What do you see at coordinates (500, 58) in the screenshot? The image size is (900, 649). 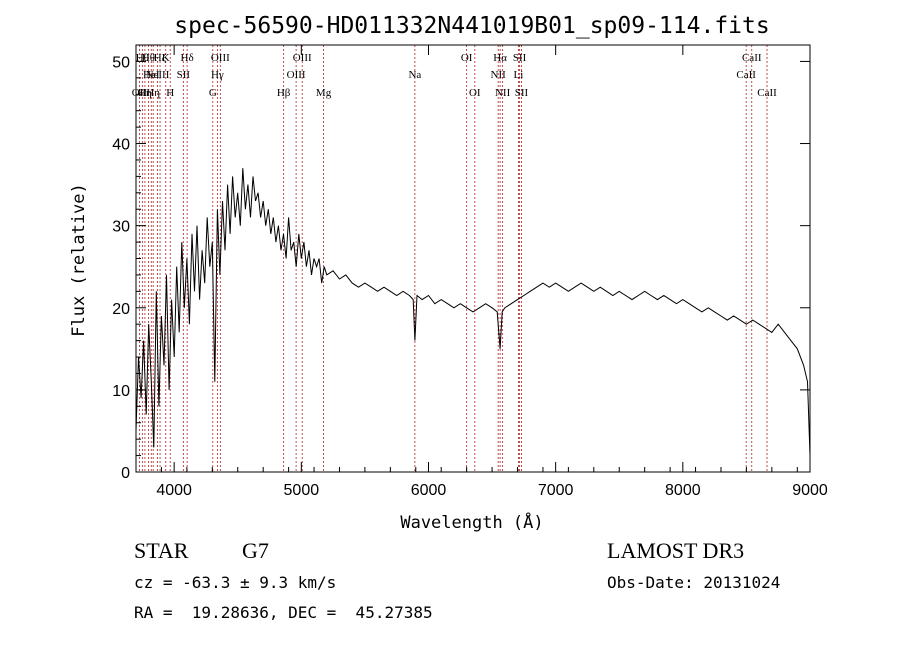 I see `line-marker-label: Hα` at bounding box center [500, 58].